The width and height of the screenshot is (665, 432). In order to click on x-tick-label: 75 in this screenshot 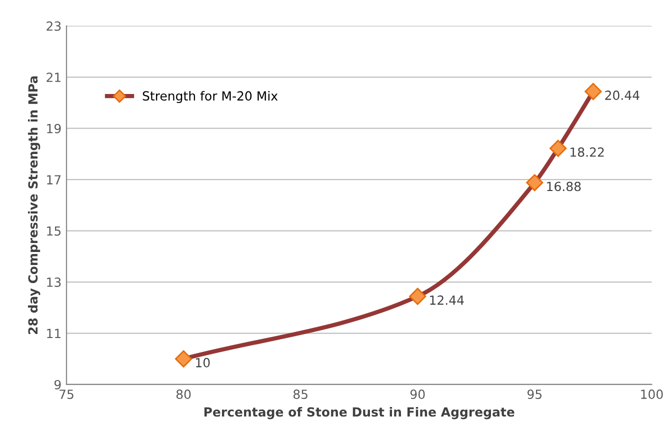, I will do `click(67, 395)`.